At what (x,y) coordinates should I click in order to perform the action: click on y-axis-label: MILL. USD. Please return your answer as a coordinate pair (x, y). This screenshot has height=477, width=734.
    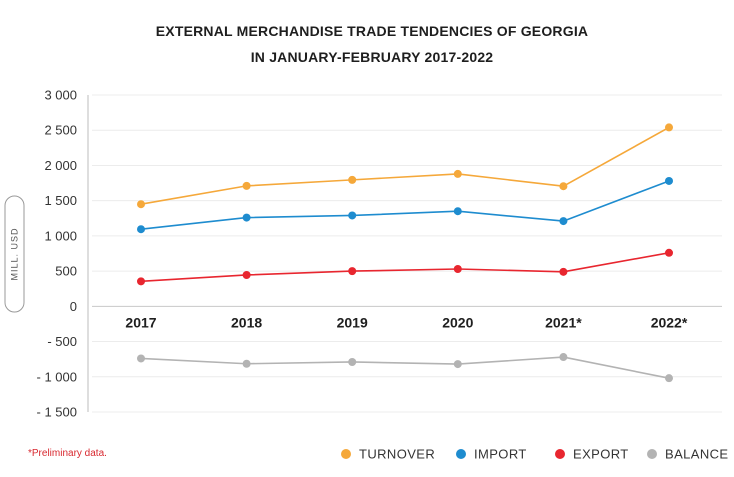
    Looking at the image, I should click on (15, 253).